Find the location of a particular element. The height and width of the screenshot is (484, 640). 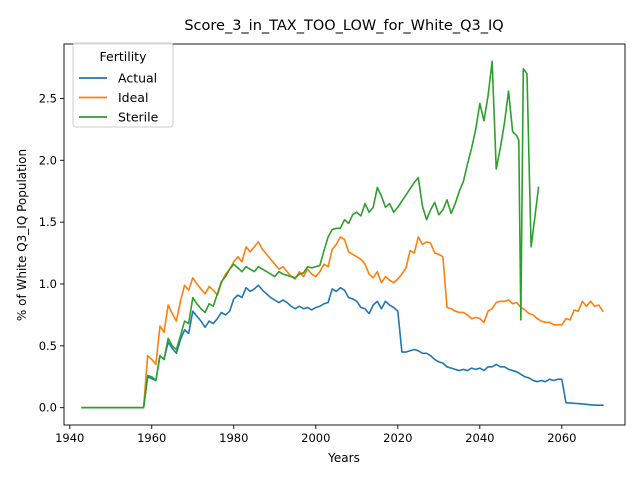

y-tick-label: 0.0 is located at coordinates (48, 408).